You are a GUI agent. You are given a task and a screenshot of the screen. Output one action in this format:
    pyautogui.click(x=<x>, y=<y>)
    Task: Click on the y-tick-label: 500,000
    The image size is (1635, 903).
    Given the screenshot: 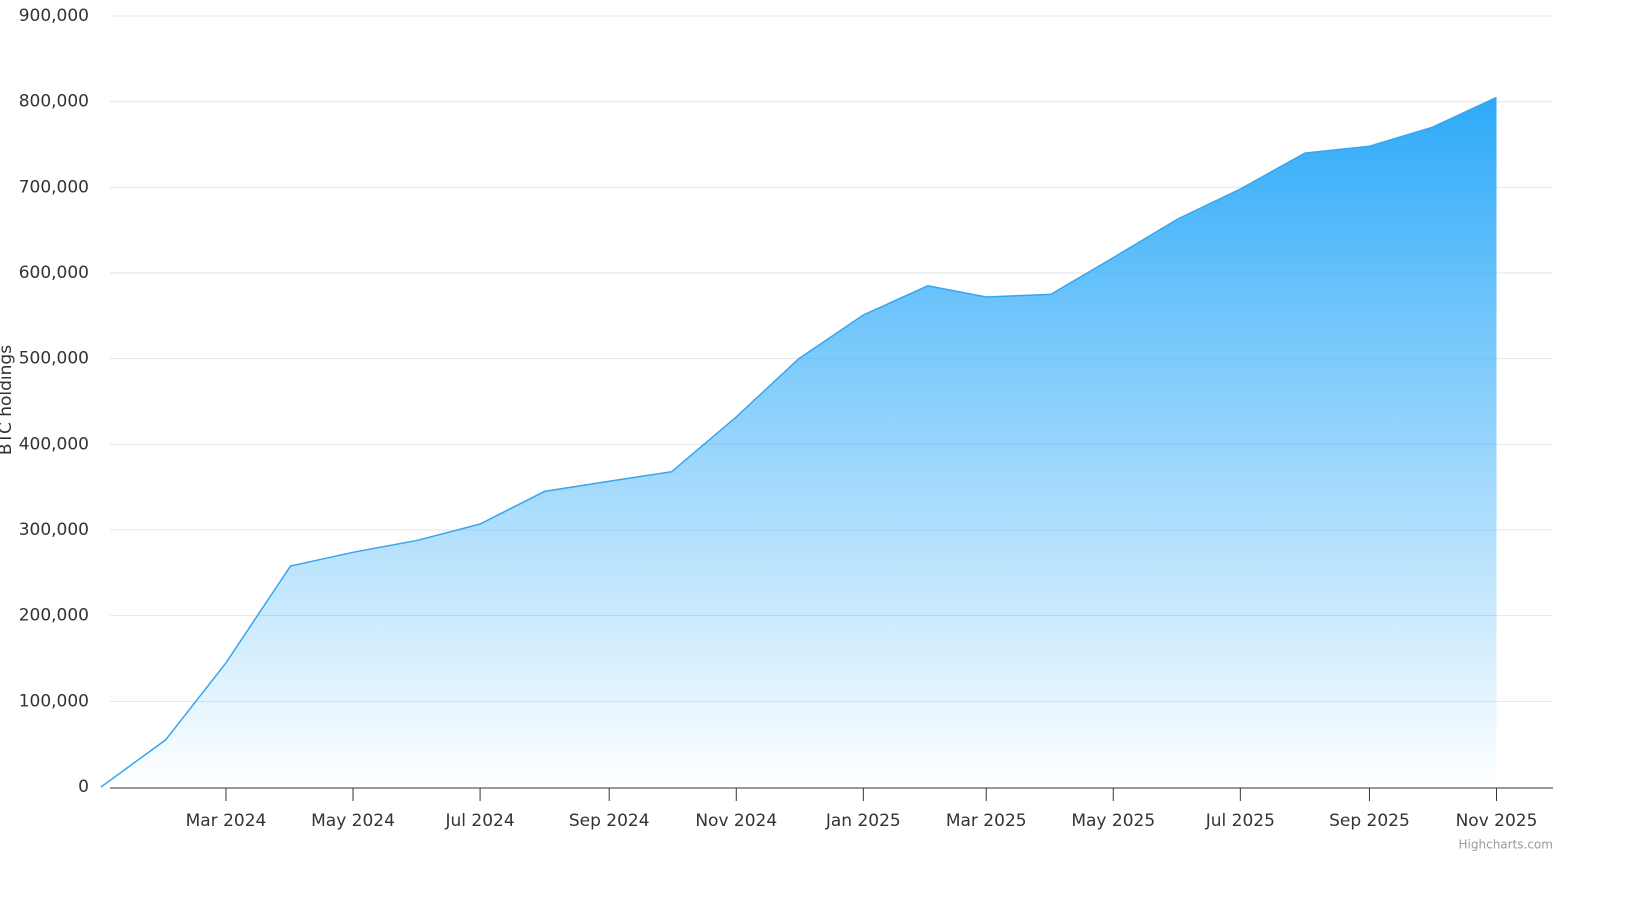 What is the action you would take?
    pyautogui.click(x=54, y=359)
    